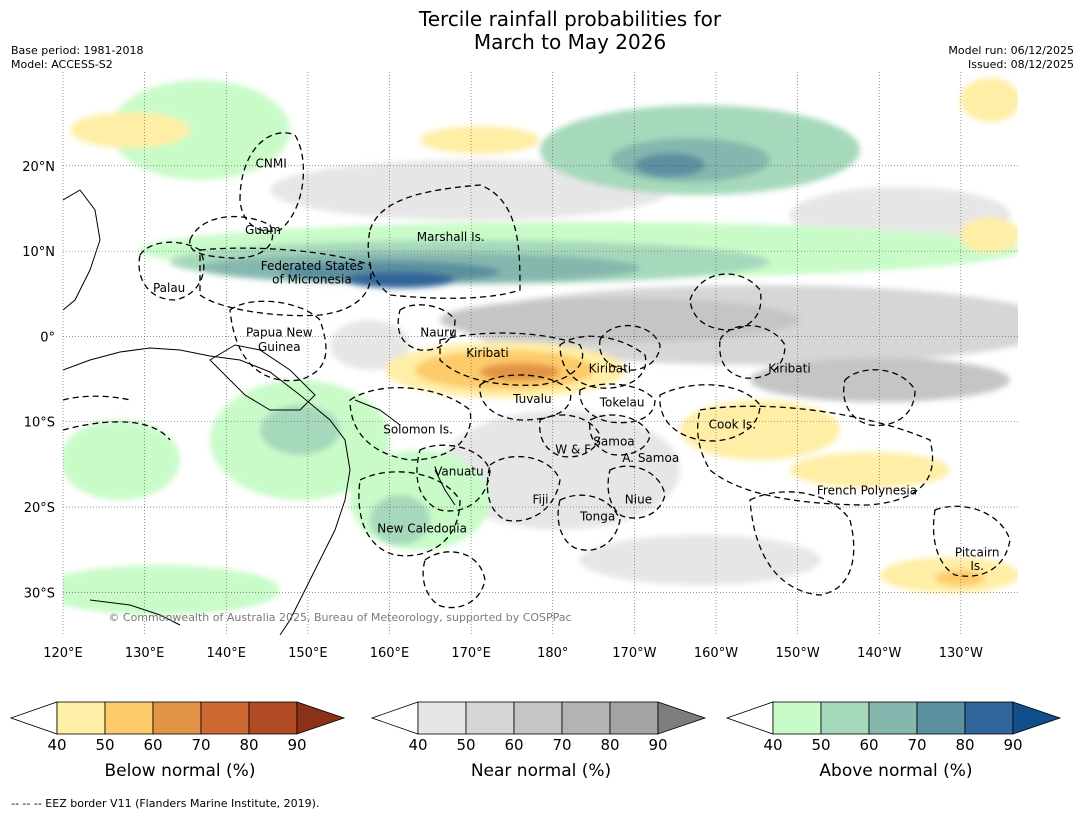  I want to click on region-label: Tuvalu, so click(532, 399).